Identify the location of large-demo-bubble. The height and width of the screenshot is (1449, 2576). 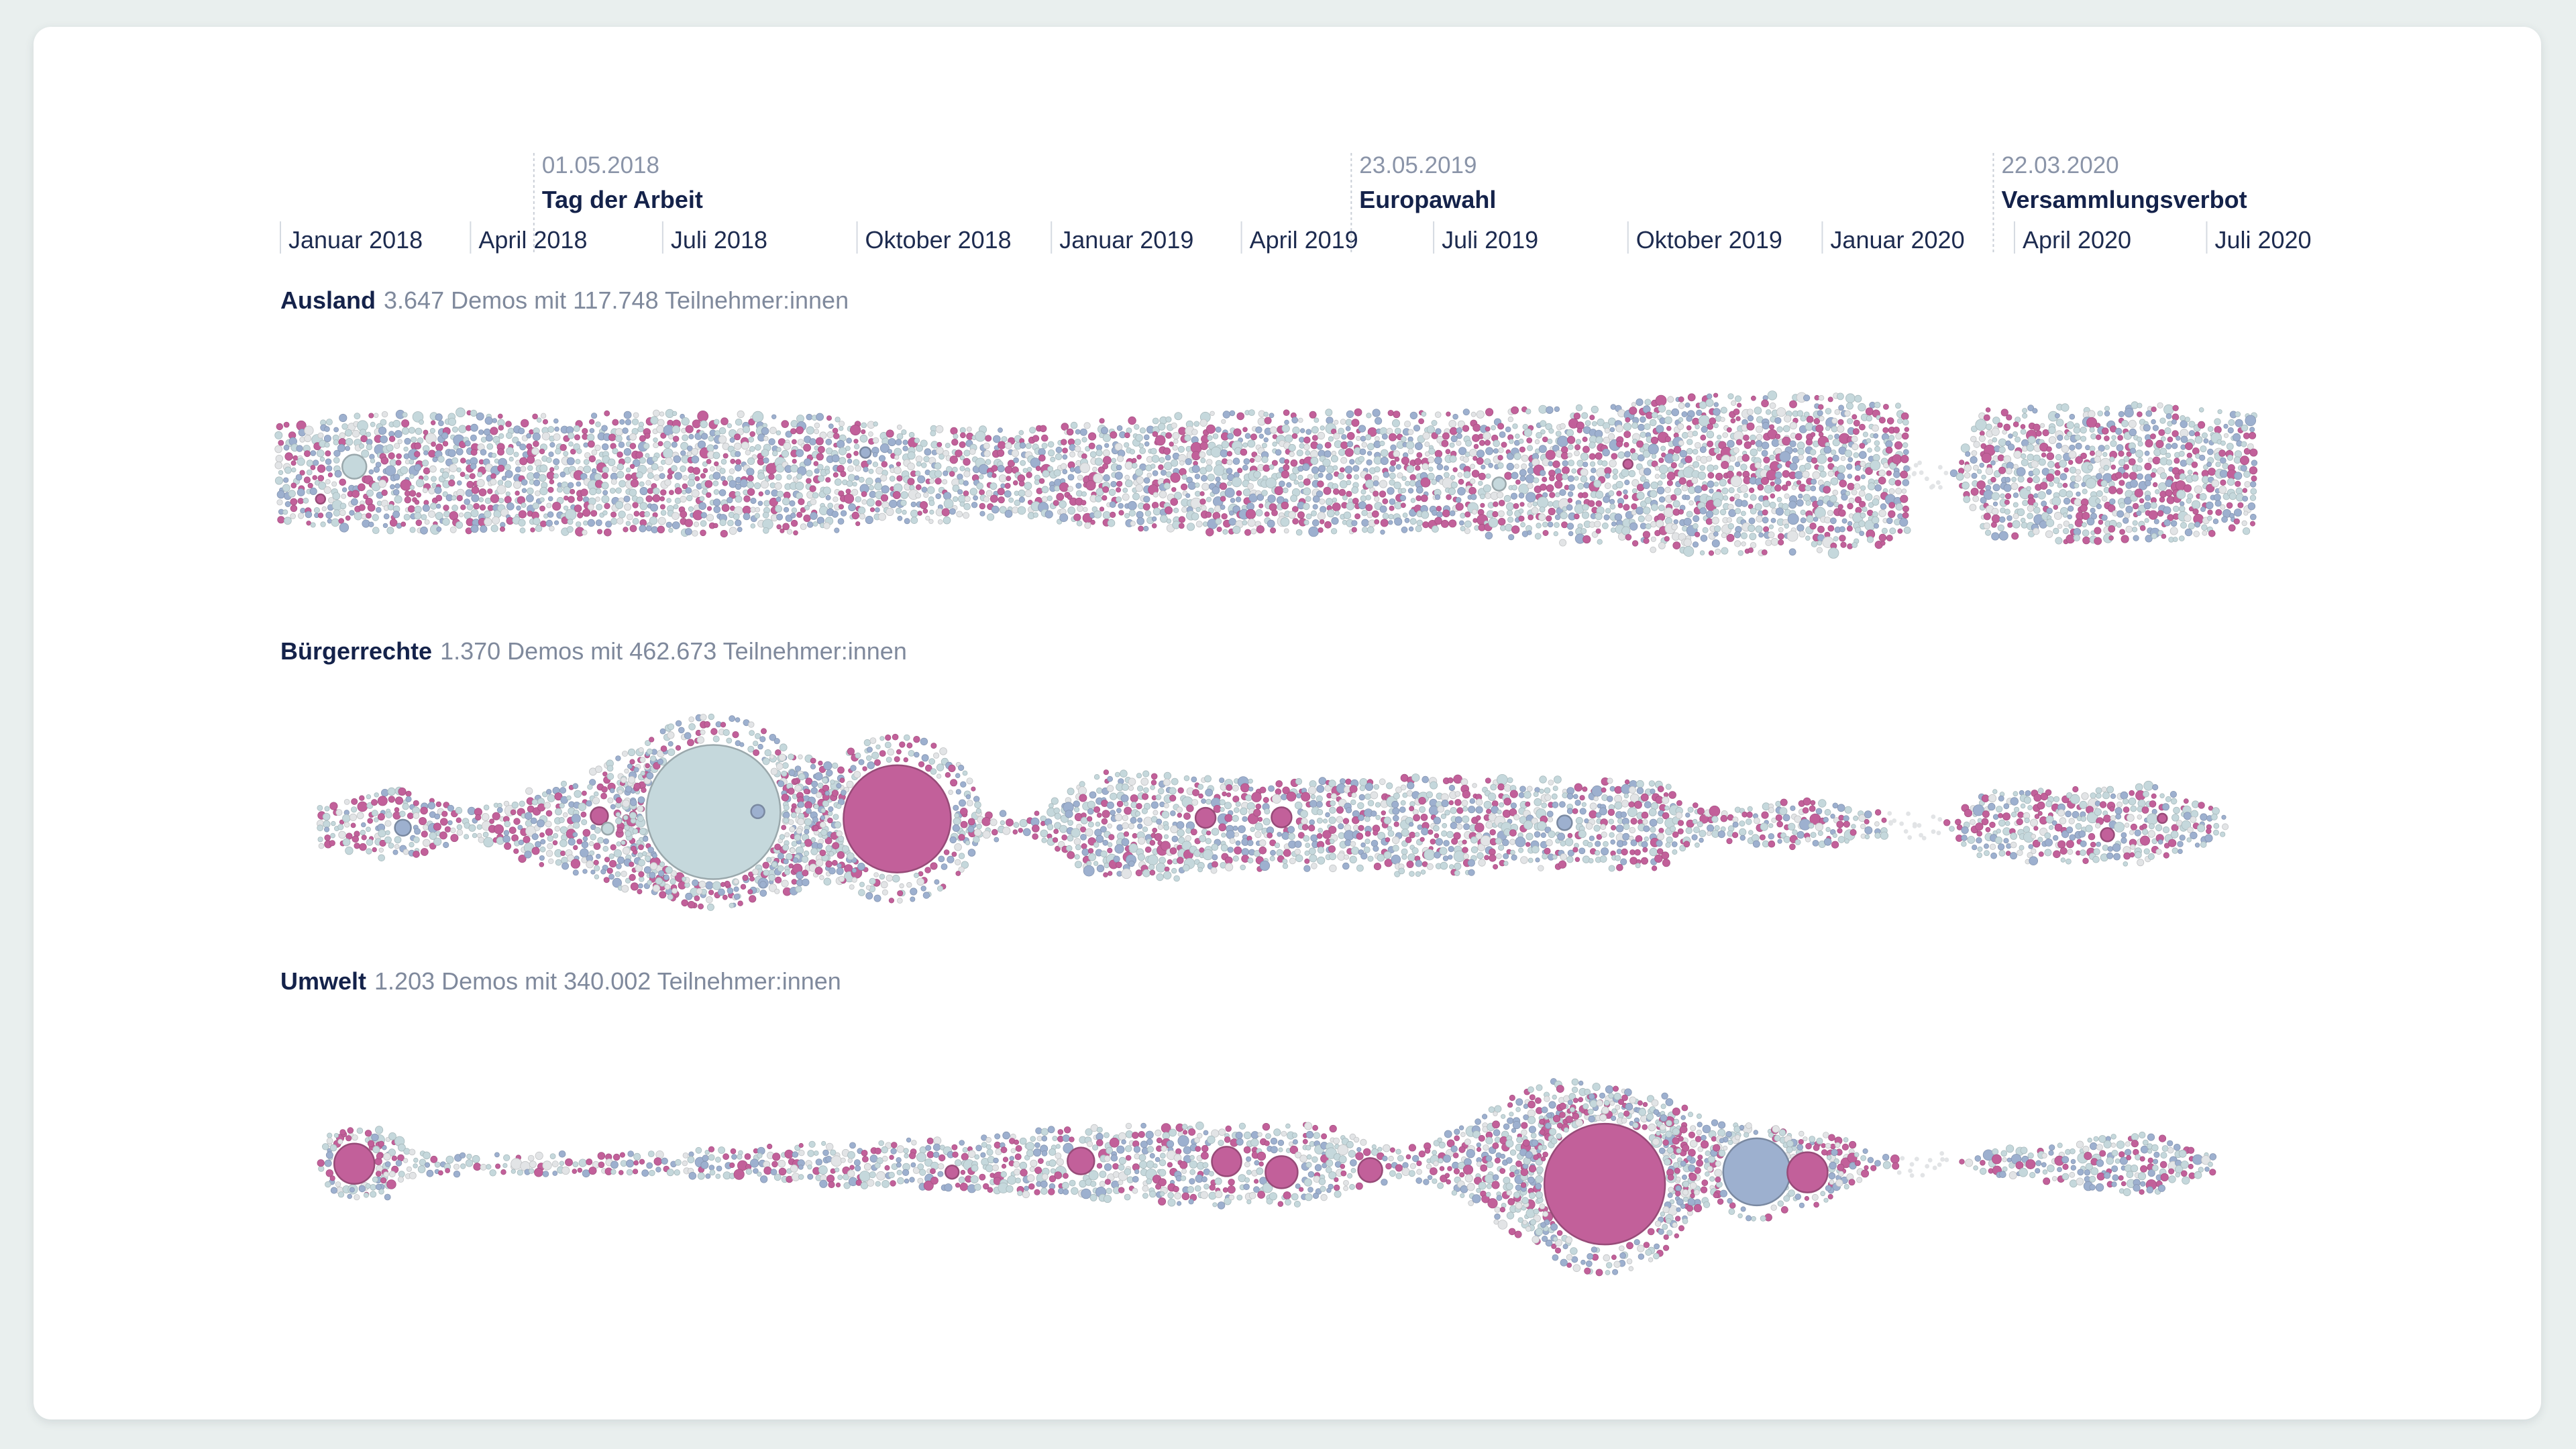
(321, 499).